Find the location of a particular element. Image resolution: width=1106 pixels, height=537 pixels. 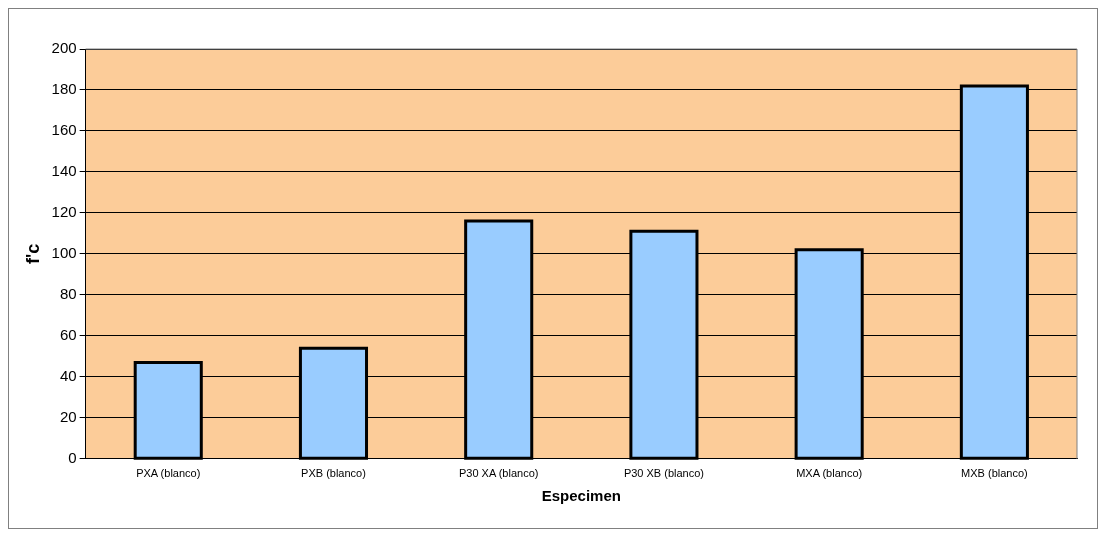

x-tick-label: P30 XB (blanco) is located at coordinates (663, 473).